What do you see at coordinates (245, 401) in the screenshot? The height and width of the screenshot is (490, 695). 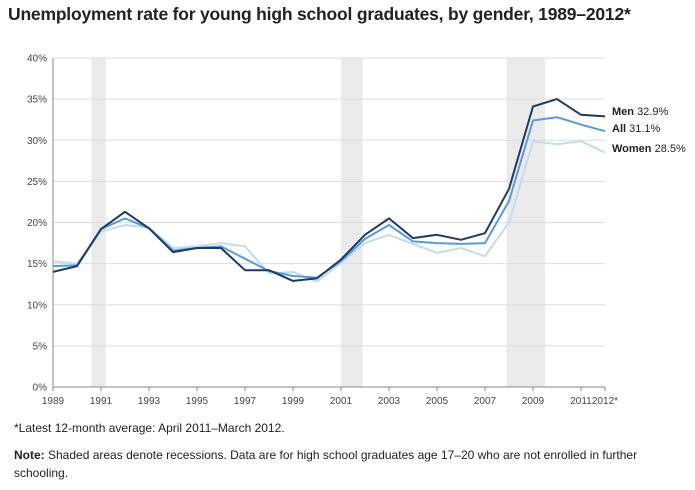 I see `x-tick-label: 1997` at bounding box center [245, 401].